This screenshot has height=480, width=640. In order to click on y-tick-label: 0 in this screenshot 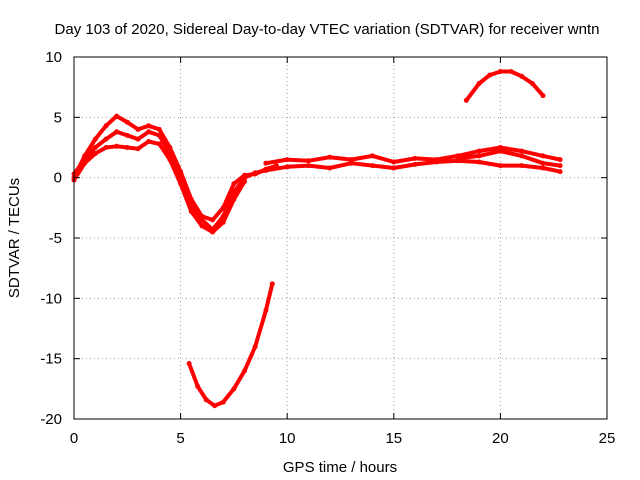, I will do `click(58, 178)`.